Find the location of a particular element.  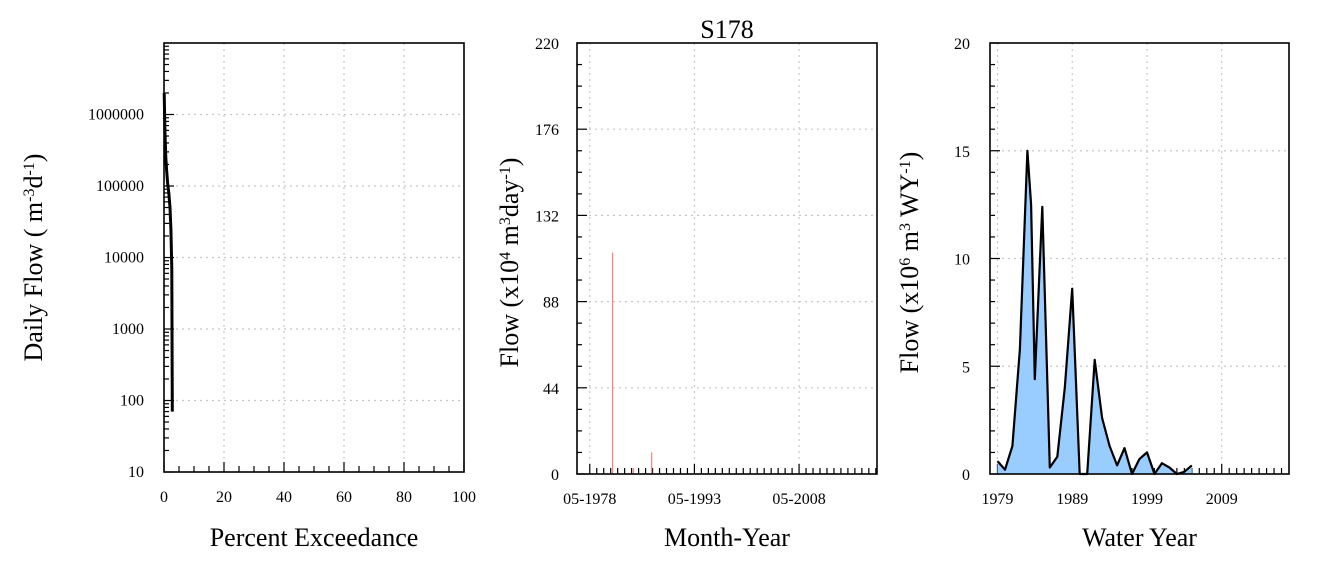

flow-area is located at coordinates (1094, 312).